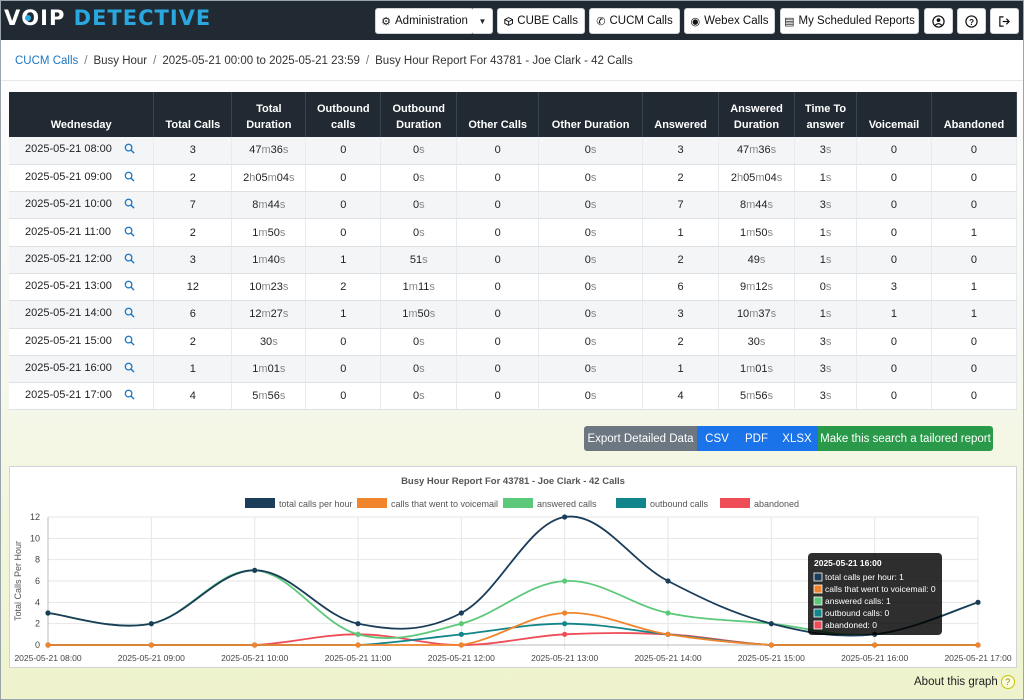 The height and width of the screenshot is (700, 1024). I want to click on x-tick-label: 2025-05-21 16:00, so click(874, 658).